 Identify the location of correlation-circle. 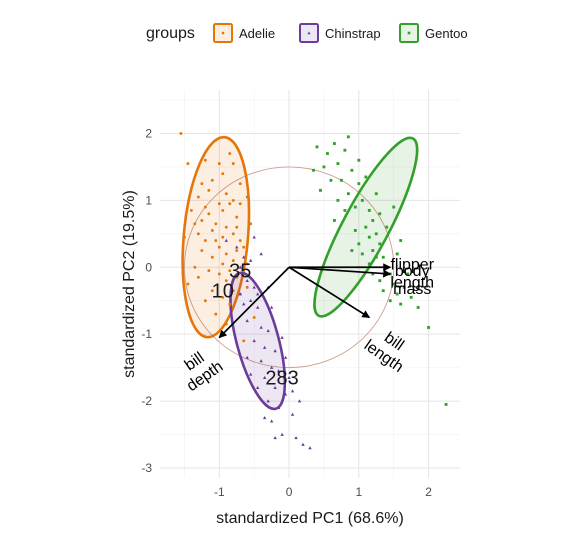
(289, 267).